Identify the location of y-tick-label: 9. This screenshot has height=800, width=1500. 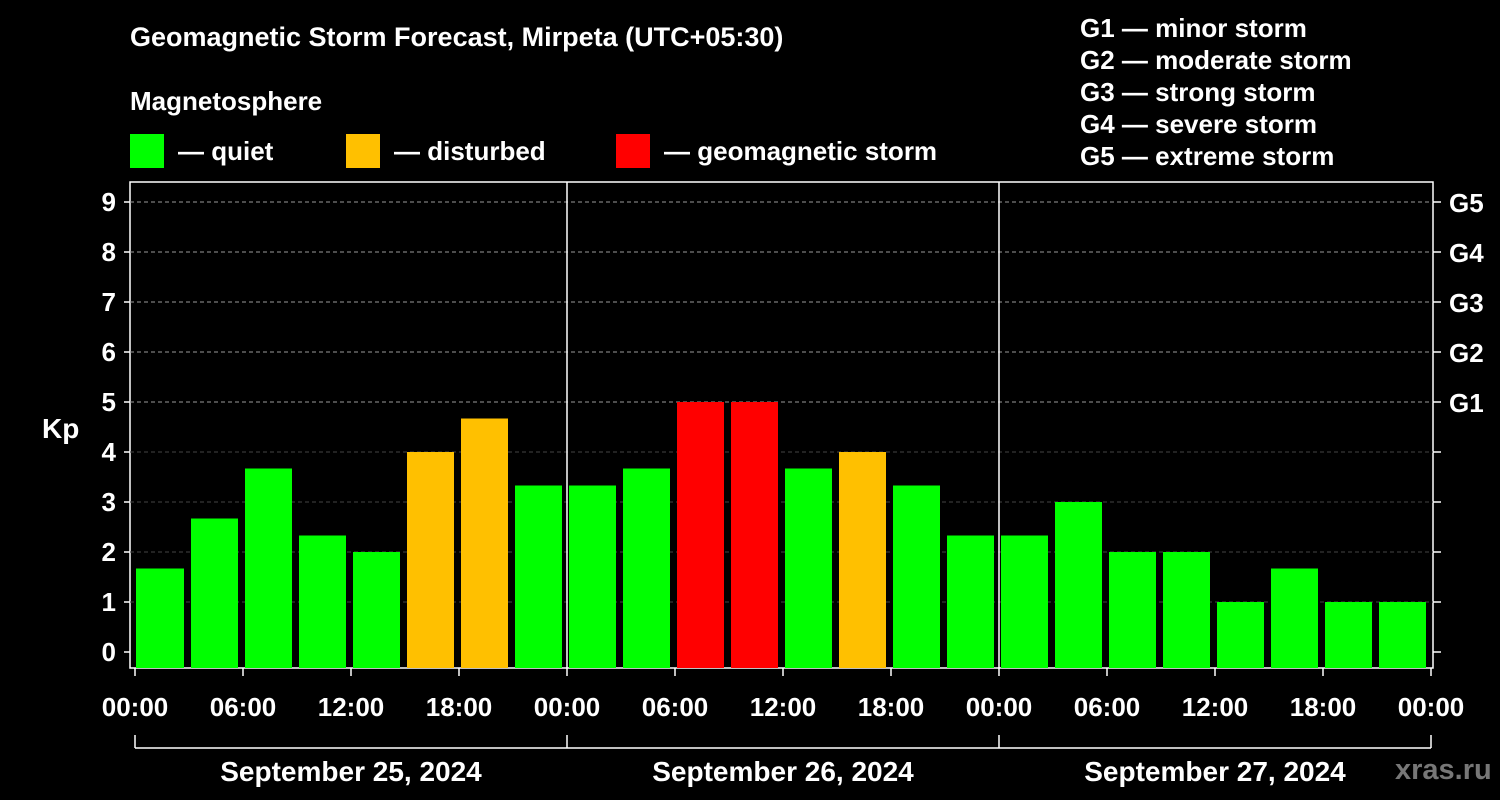
(109, 202).